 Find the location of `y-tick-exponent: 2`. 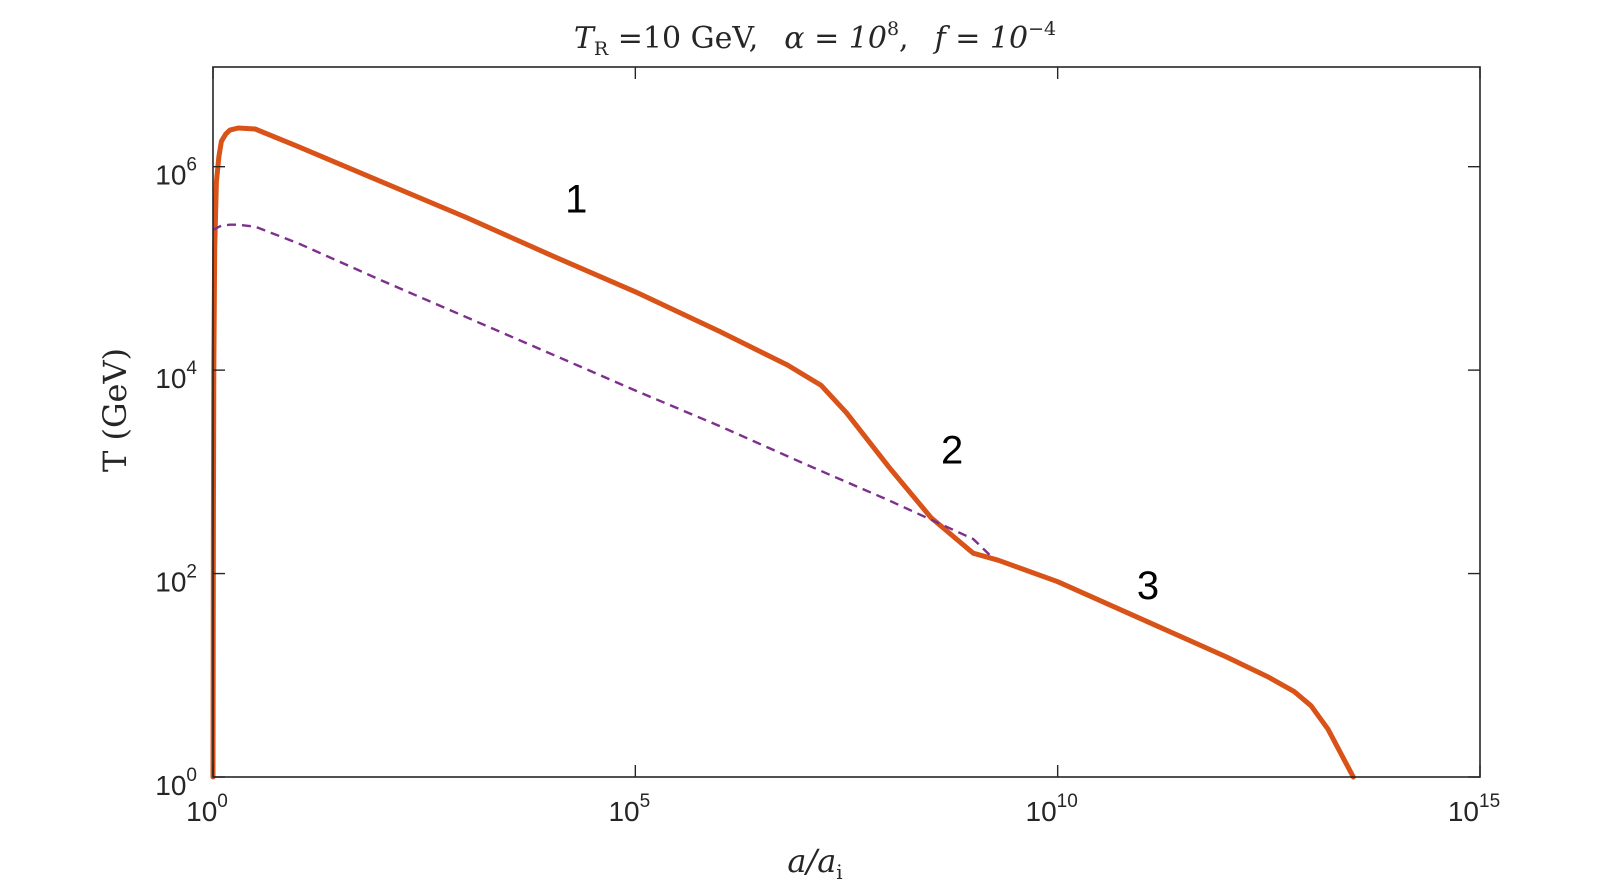

y-tick-exponent: 2 is located at coordinates (191, 572).